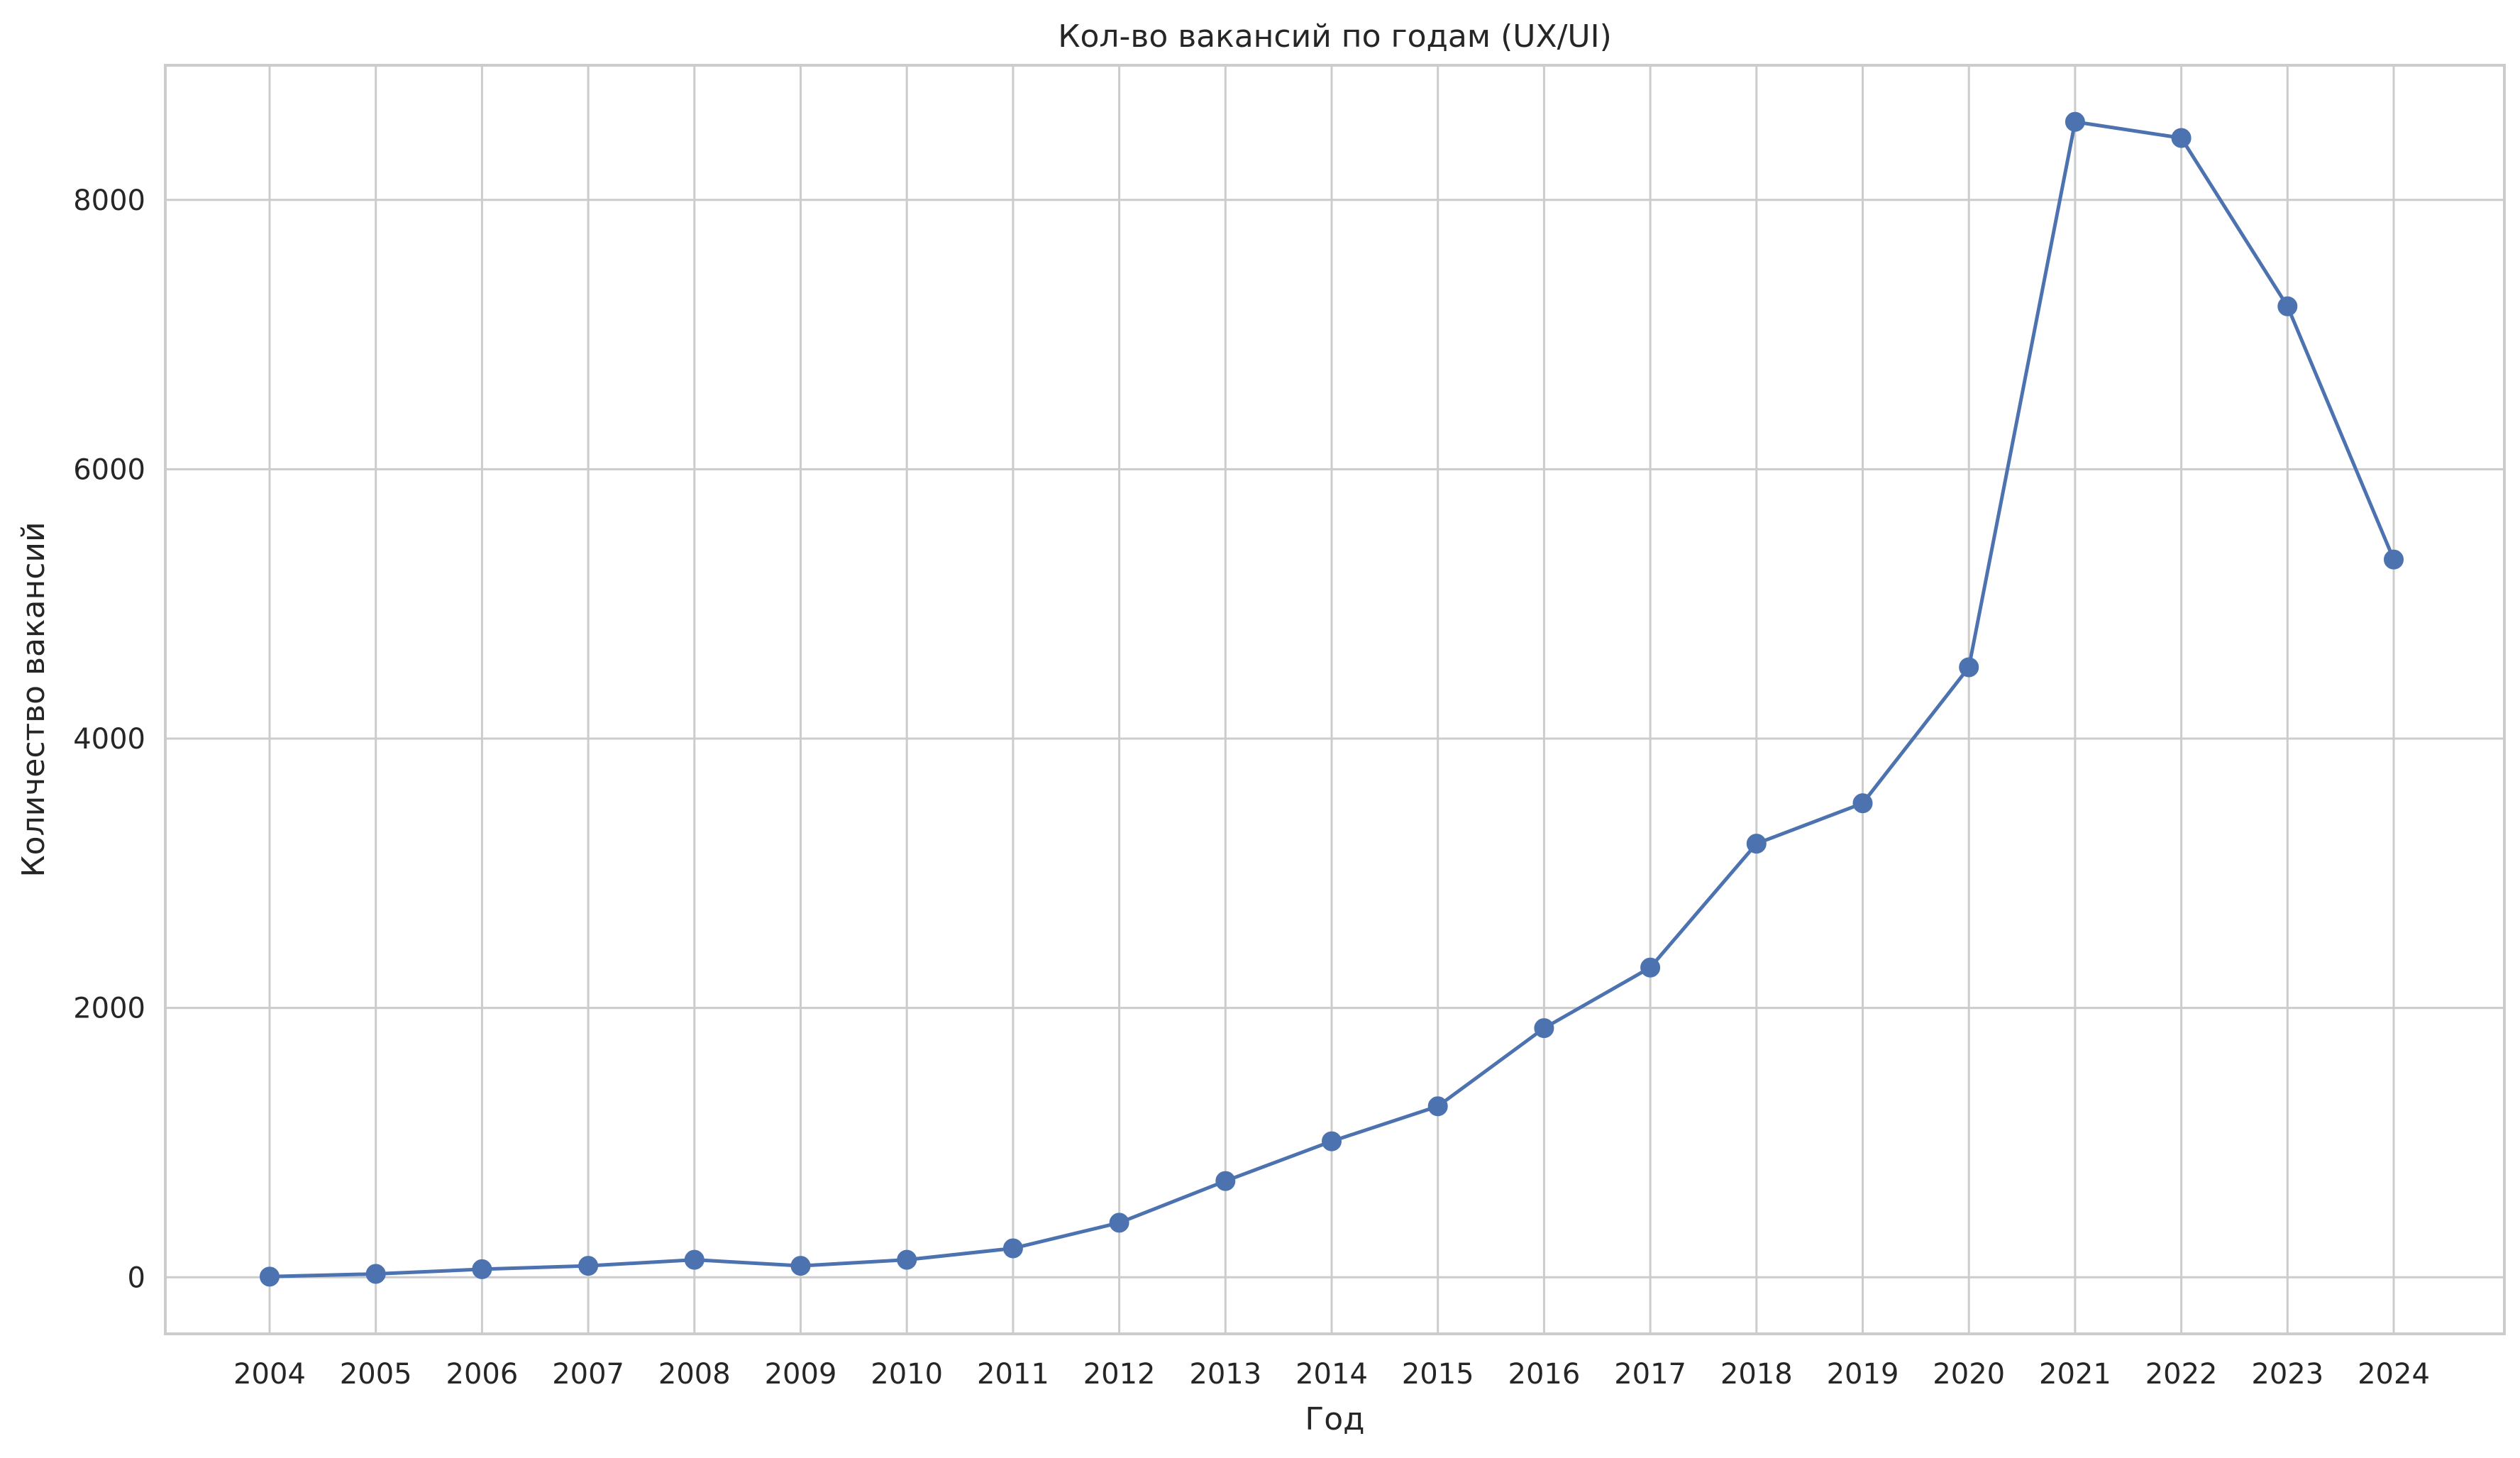 Image resolution: width=2520 pixels, height=1458 pixels. I want to click on x-axis-label: Год, so click(1334, 1419).